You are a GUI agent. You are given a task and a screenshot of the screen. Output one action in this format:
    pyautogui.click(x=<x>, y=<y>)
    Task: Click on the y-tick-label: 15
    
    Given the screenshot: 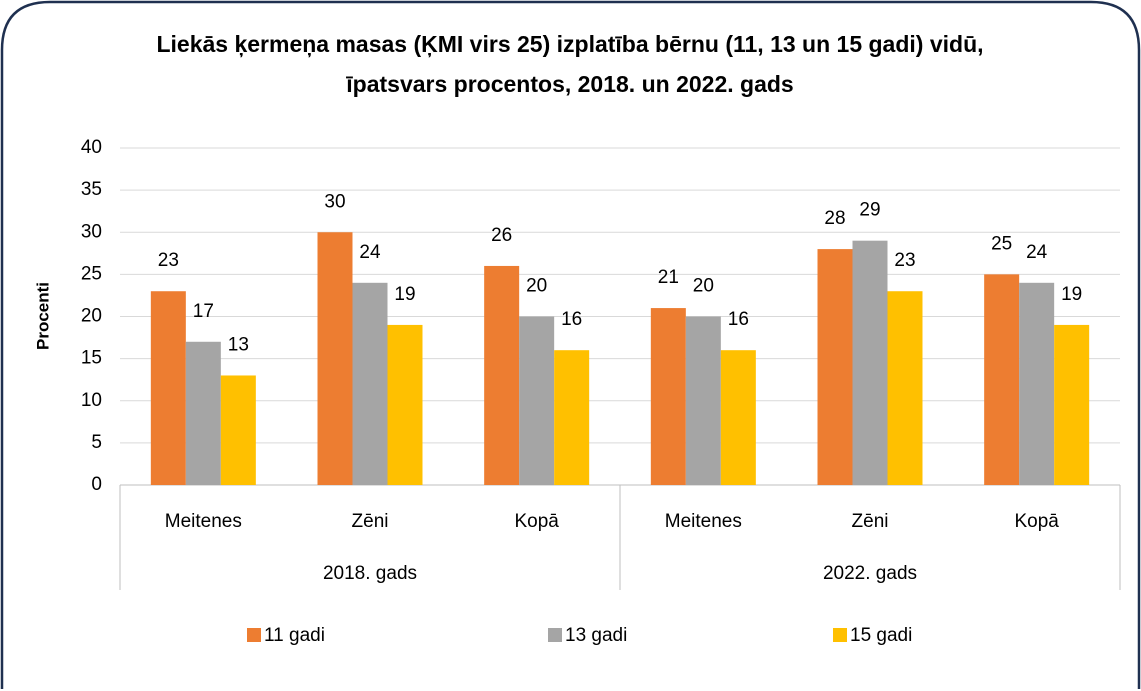 What is the action you would take?
    pyautogui.click(x=91, y=358)
    